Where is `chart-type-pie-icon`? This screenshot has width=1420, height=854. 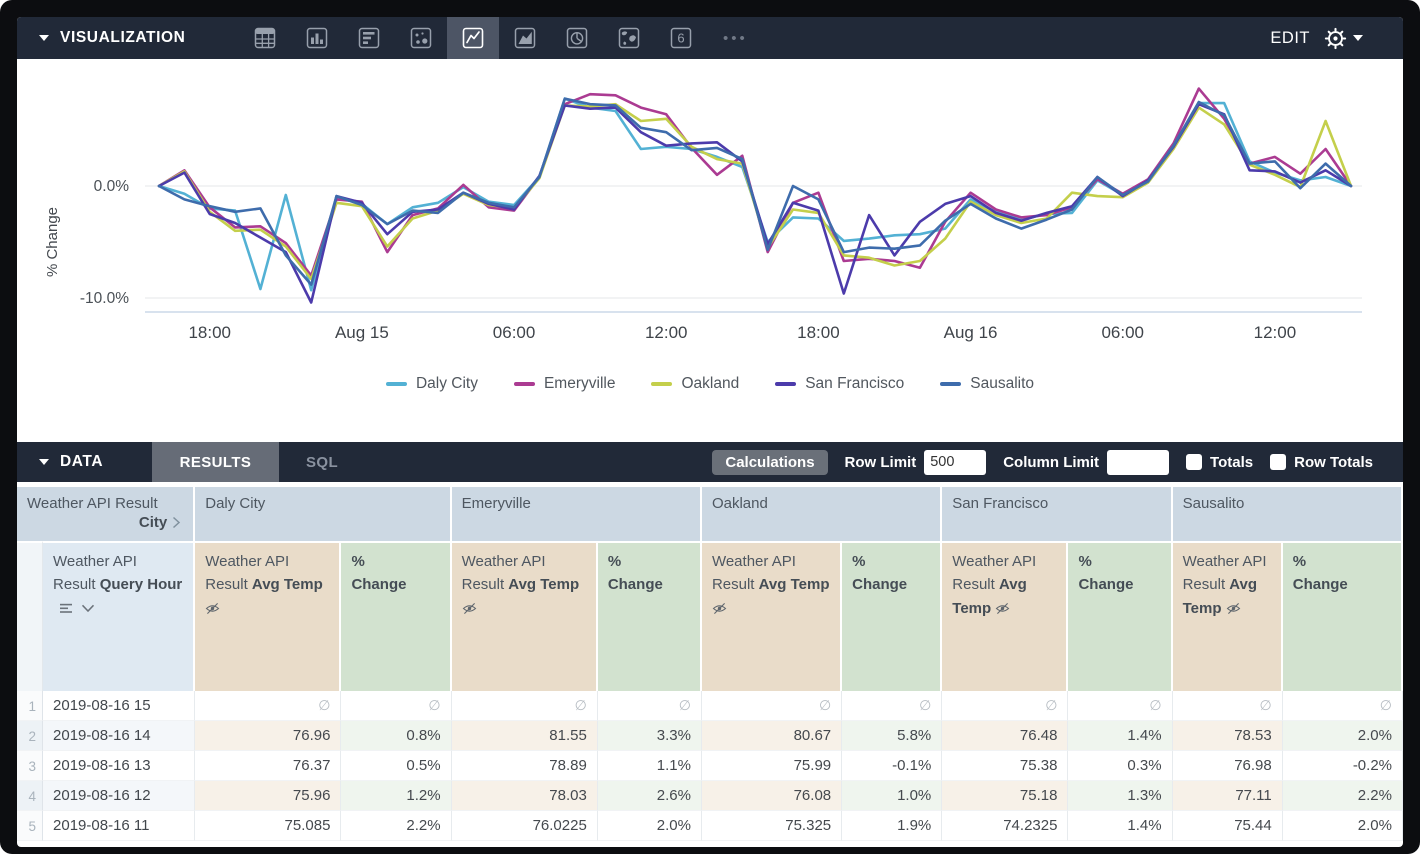
chart-type-pie-icon is located at coordinates (577, 38).